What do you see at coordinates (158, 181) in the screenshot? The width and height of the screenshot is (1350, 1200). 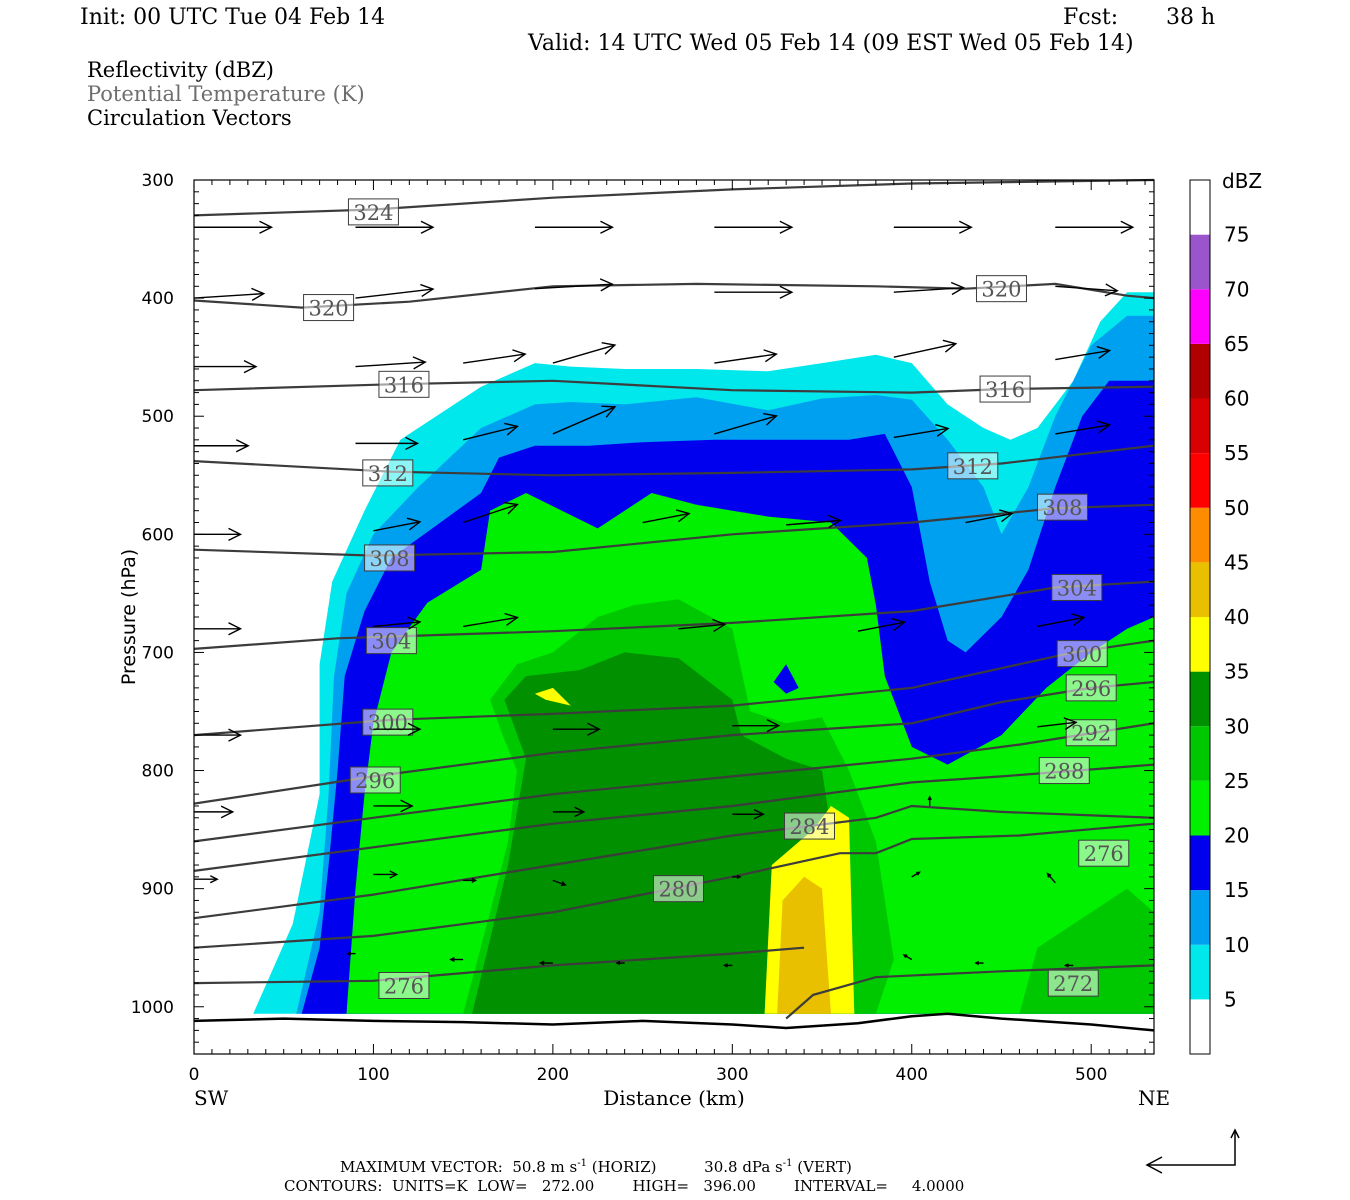 I see `y-tick-label: 300` at bounding box center [158, 181].